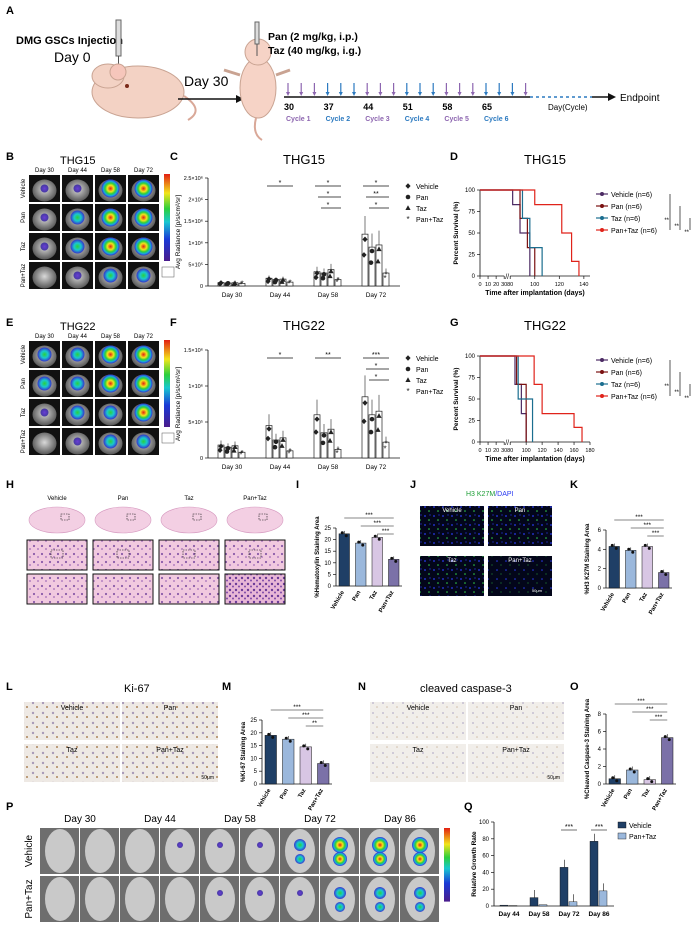  Describe the element at coordinates (421, 381) in the screenshot. I see `legend-label: Taz` at that location.